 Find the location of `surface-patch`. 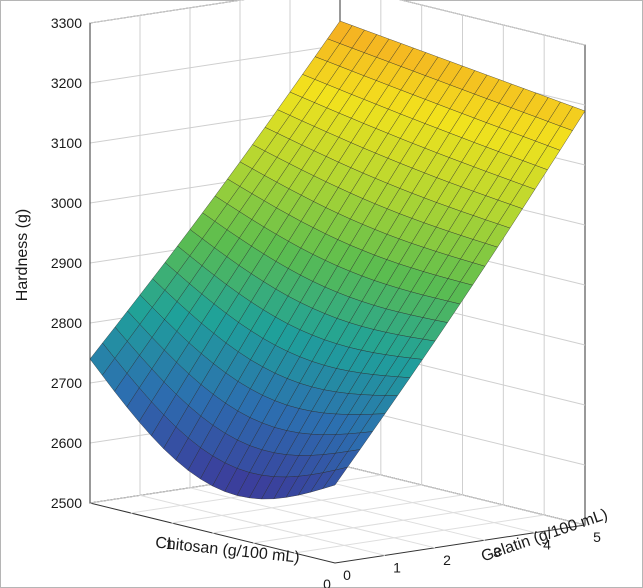

surface-patch is located at coordinates (335, 478).